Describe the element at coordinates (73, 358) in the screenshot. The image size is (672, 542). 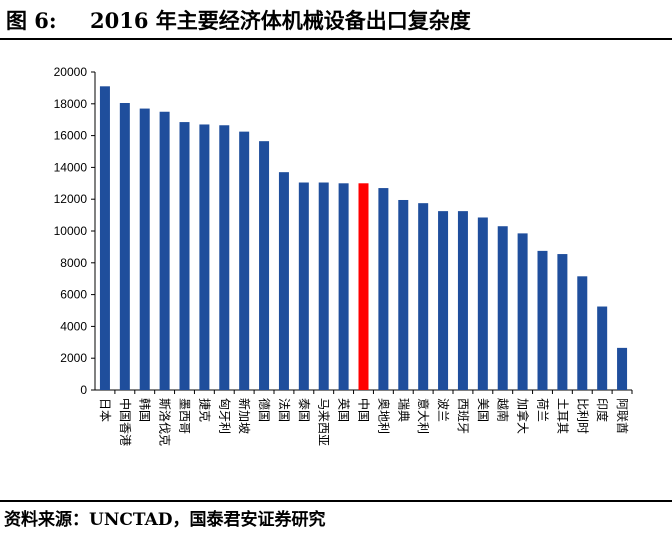
I see `y-tick-label: 2000` at that location.